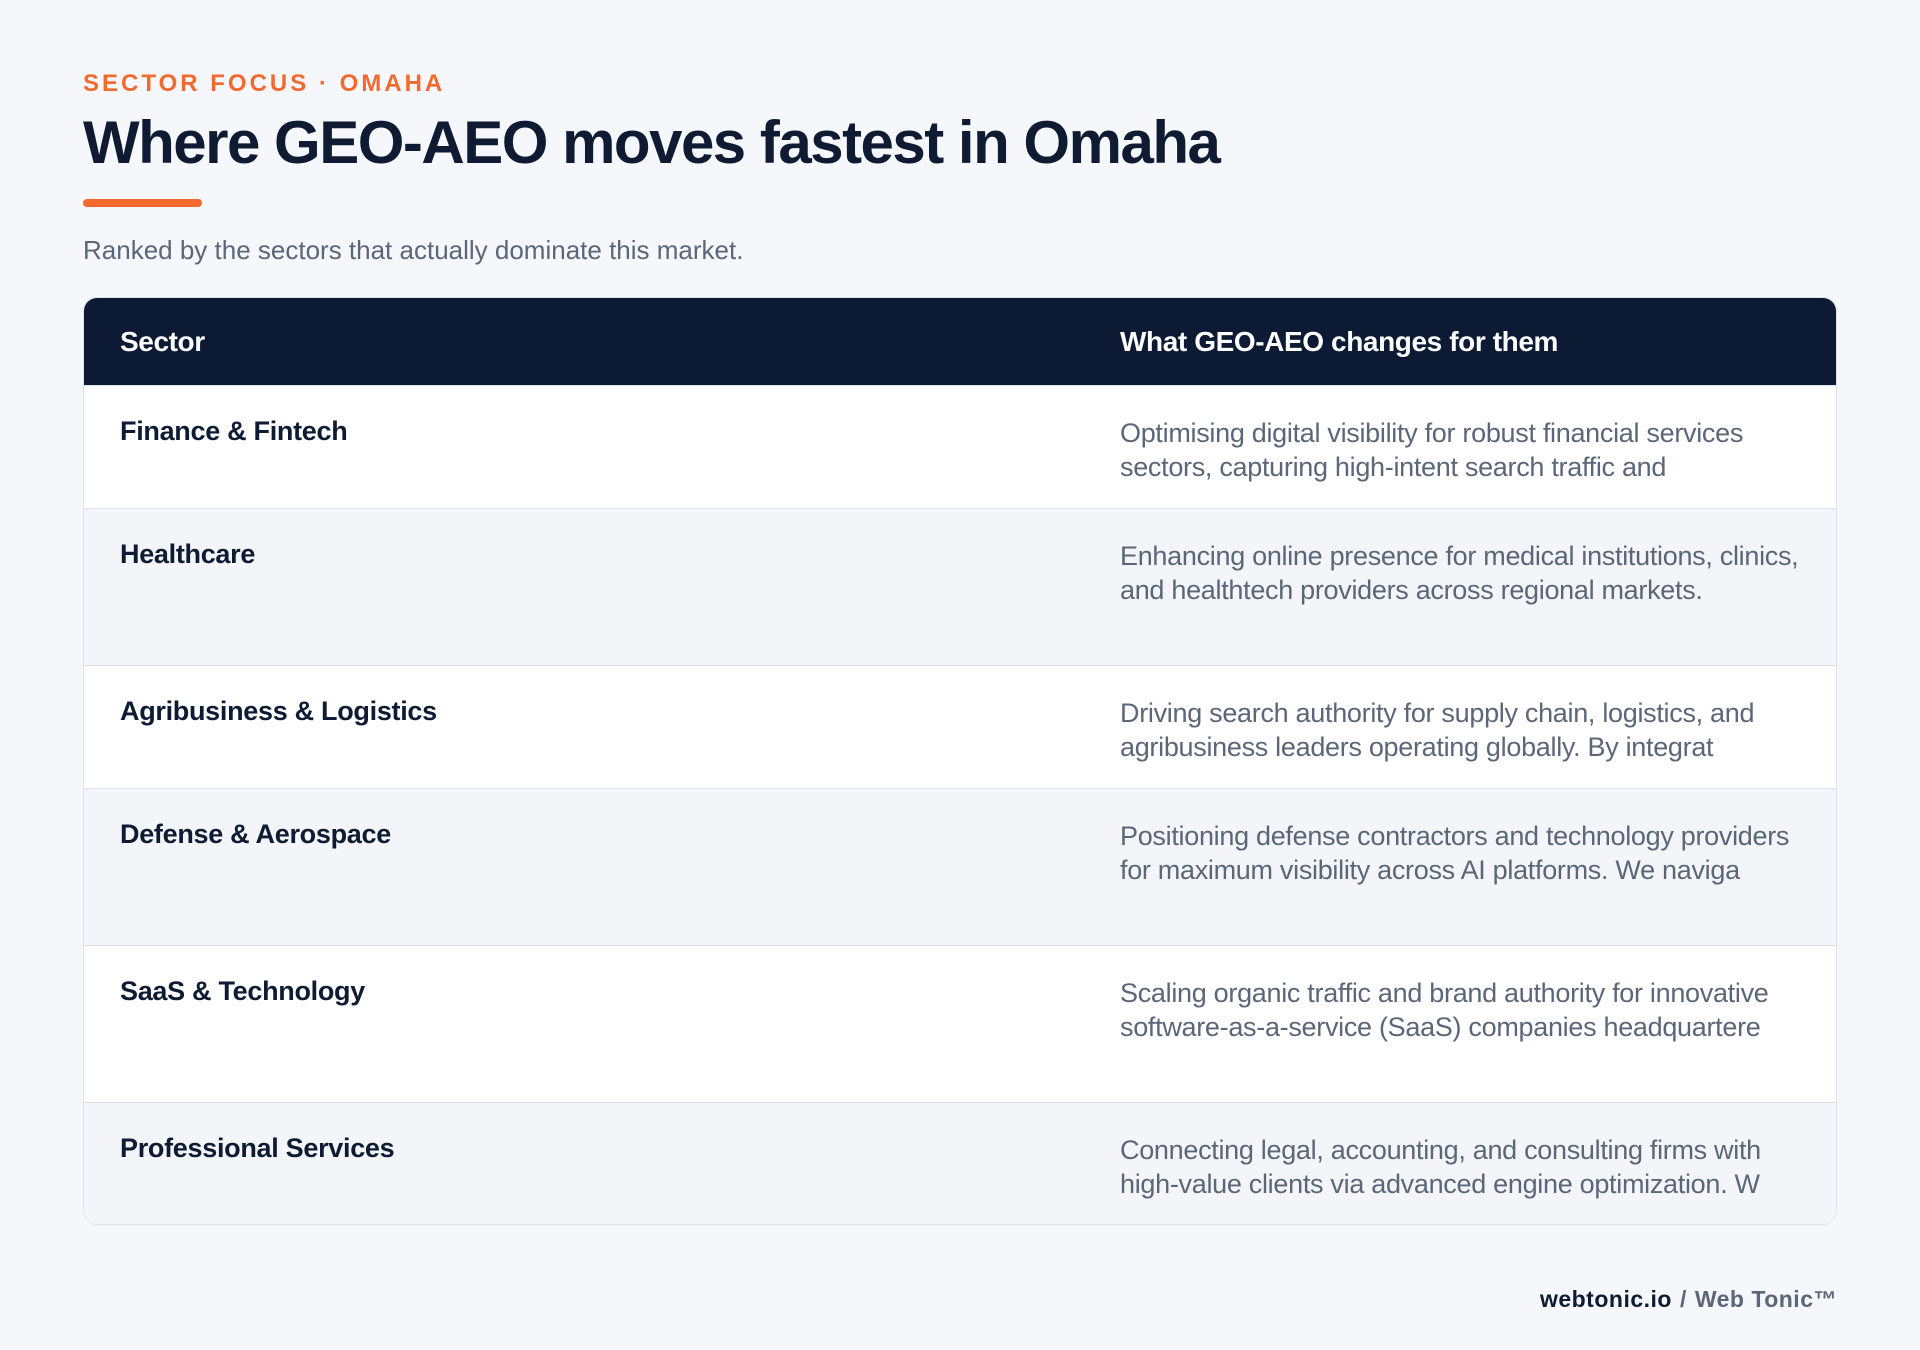 The width and height of the screenshot is (1920, 1350). Describe the element at coordinates (278, 711) in the screenshot. I see `sector-name: Agribusiness & Logistics` at that location.